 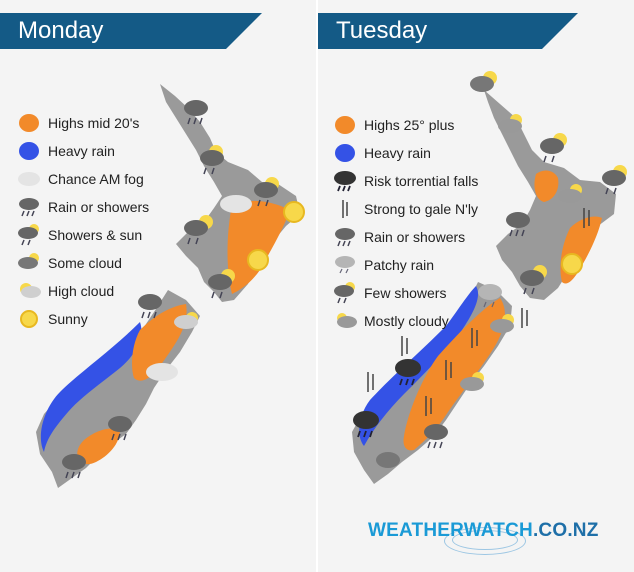 What do you see at coordinates (345, 209) in the screenshot?
I see `wind-icon` at bounding box center [345, 209].